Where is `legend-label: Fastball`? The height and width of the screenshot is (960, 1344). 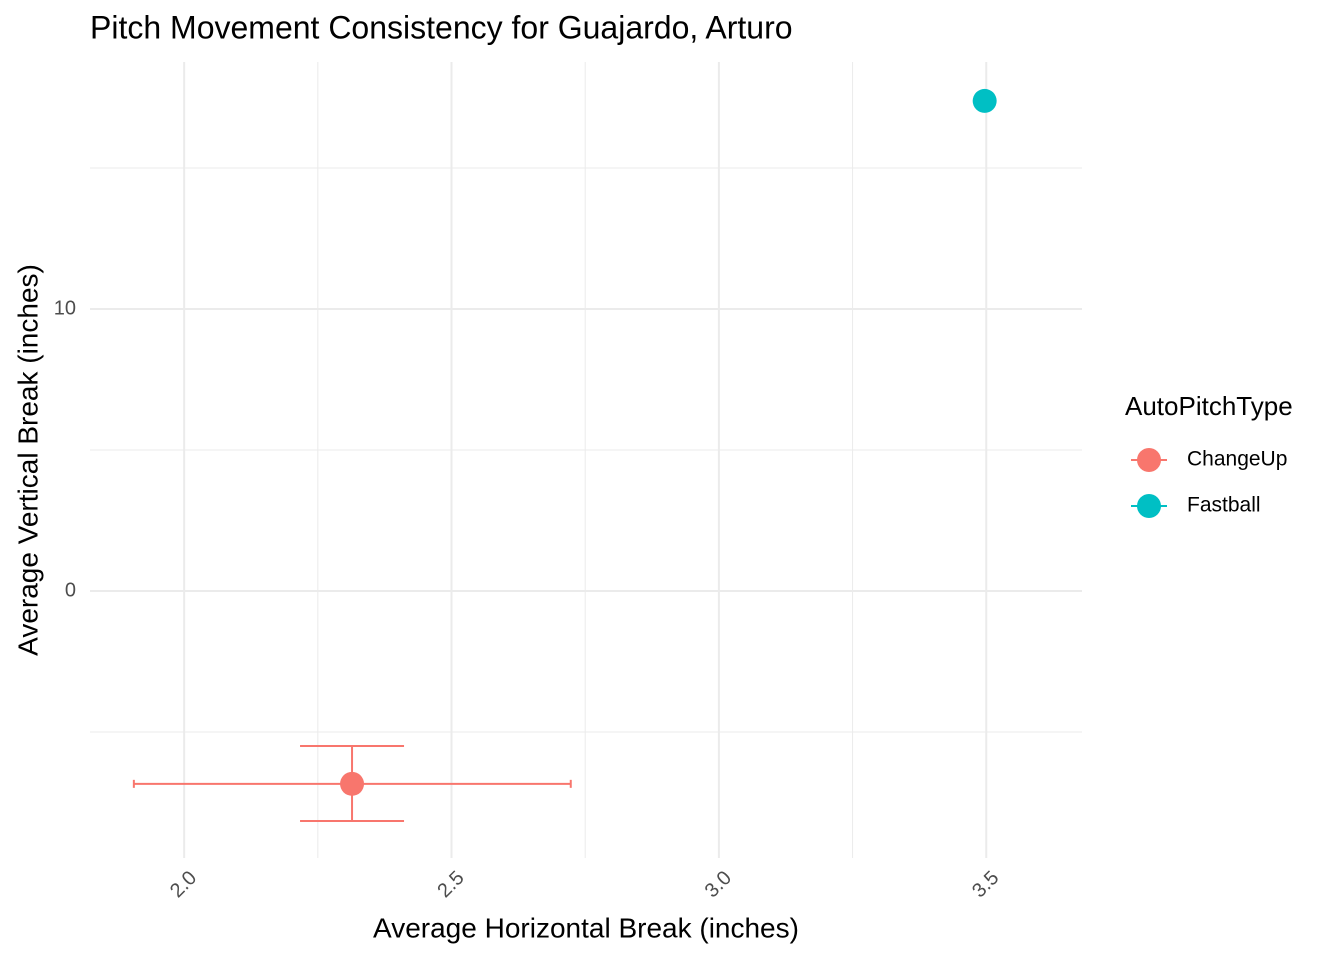 legend-label: Fastball is located at coordinates (1224, 505).